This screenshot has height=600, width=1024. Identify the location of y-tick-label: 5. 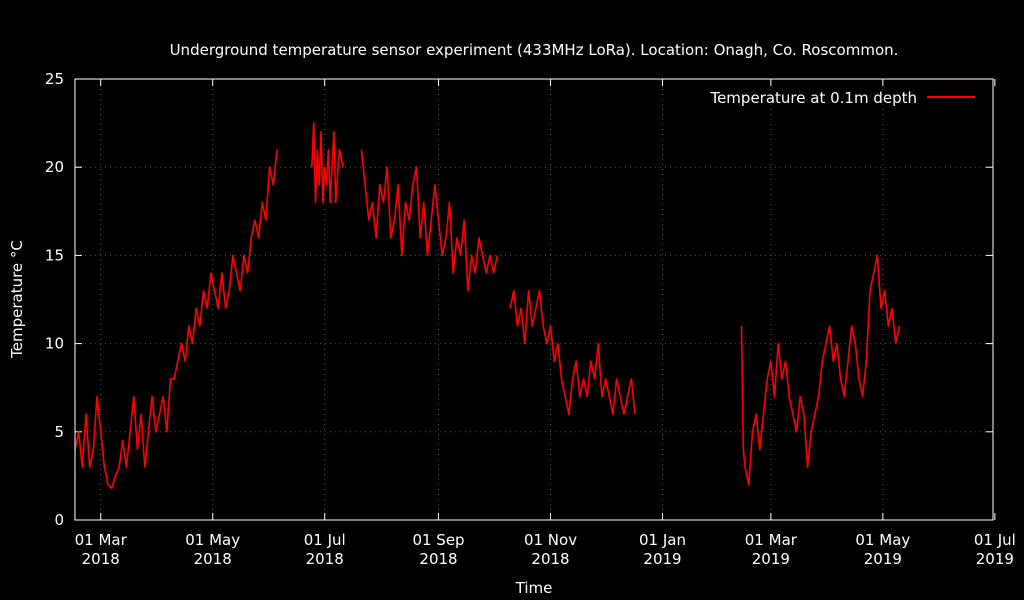
(59, 432).